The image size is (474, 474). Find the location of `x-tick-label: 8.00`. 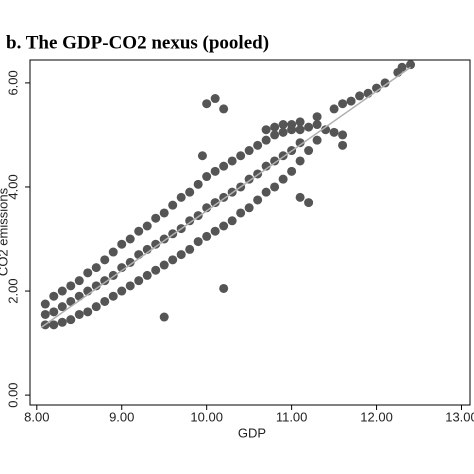

x-tick-label: 8.00 is located at coordinates (36, 416).